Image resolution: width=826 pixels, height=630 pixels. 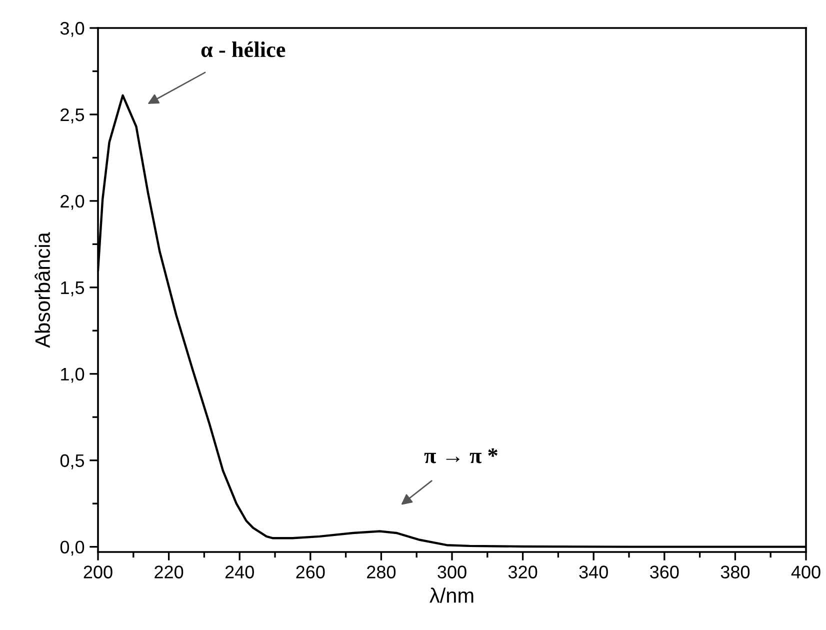 What do you see at coordinates (381, 572) in the screenshot?
I see `x-tick-label: 280` at bounding box center [381, 572].